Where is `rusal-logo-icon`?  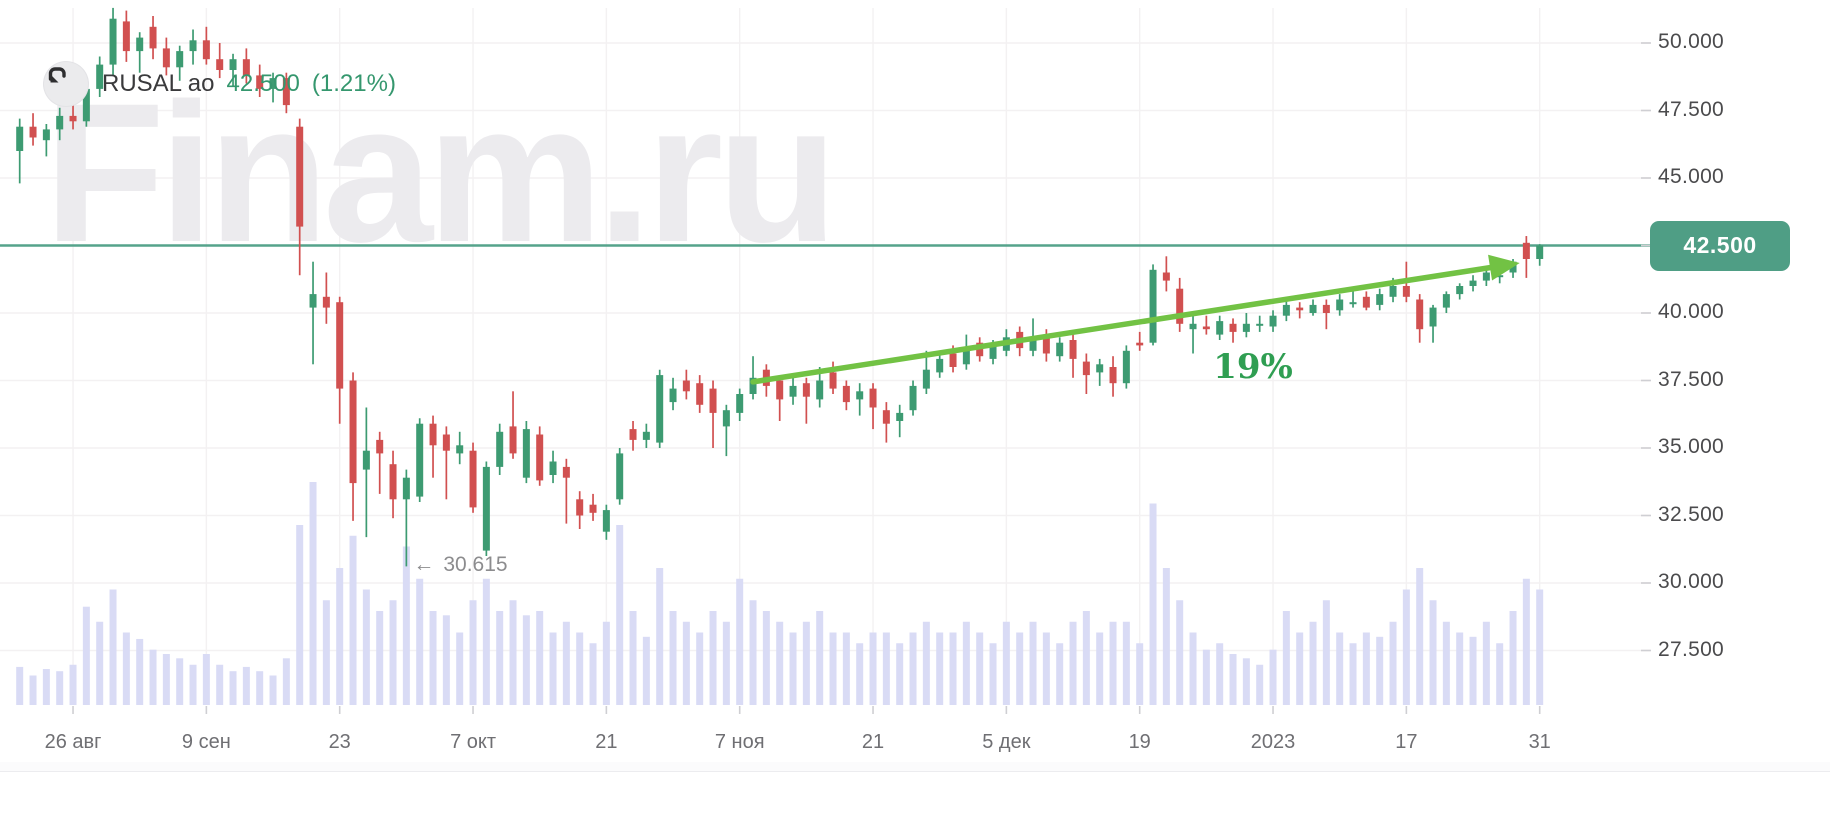 rusal-logo-icon is located at coordinates (66, 84).